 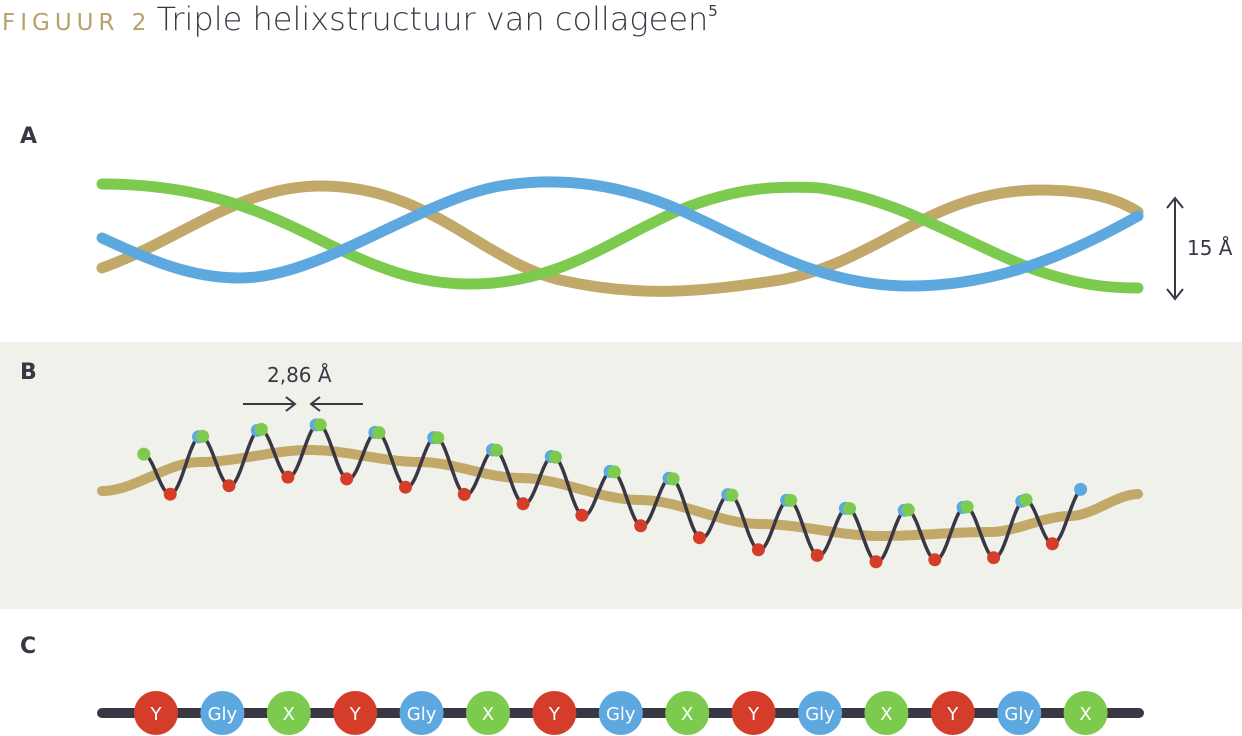 I want to click on panel-b-label: B, so click(x=28, y=372).